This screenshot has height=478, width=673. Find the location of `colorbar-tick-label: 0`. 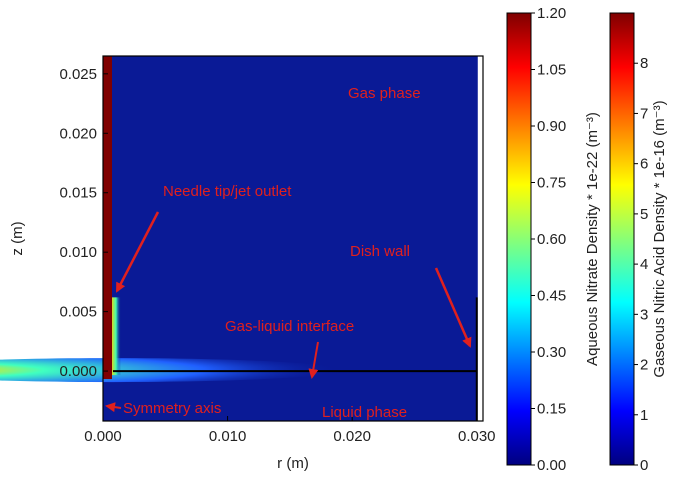

colorbar-tick-label: 0 is located at coordinates (644, 465).